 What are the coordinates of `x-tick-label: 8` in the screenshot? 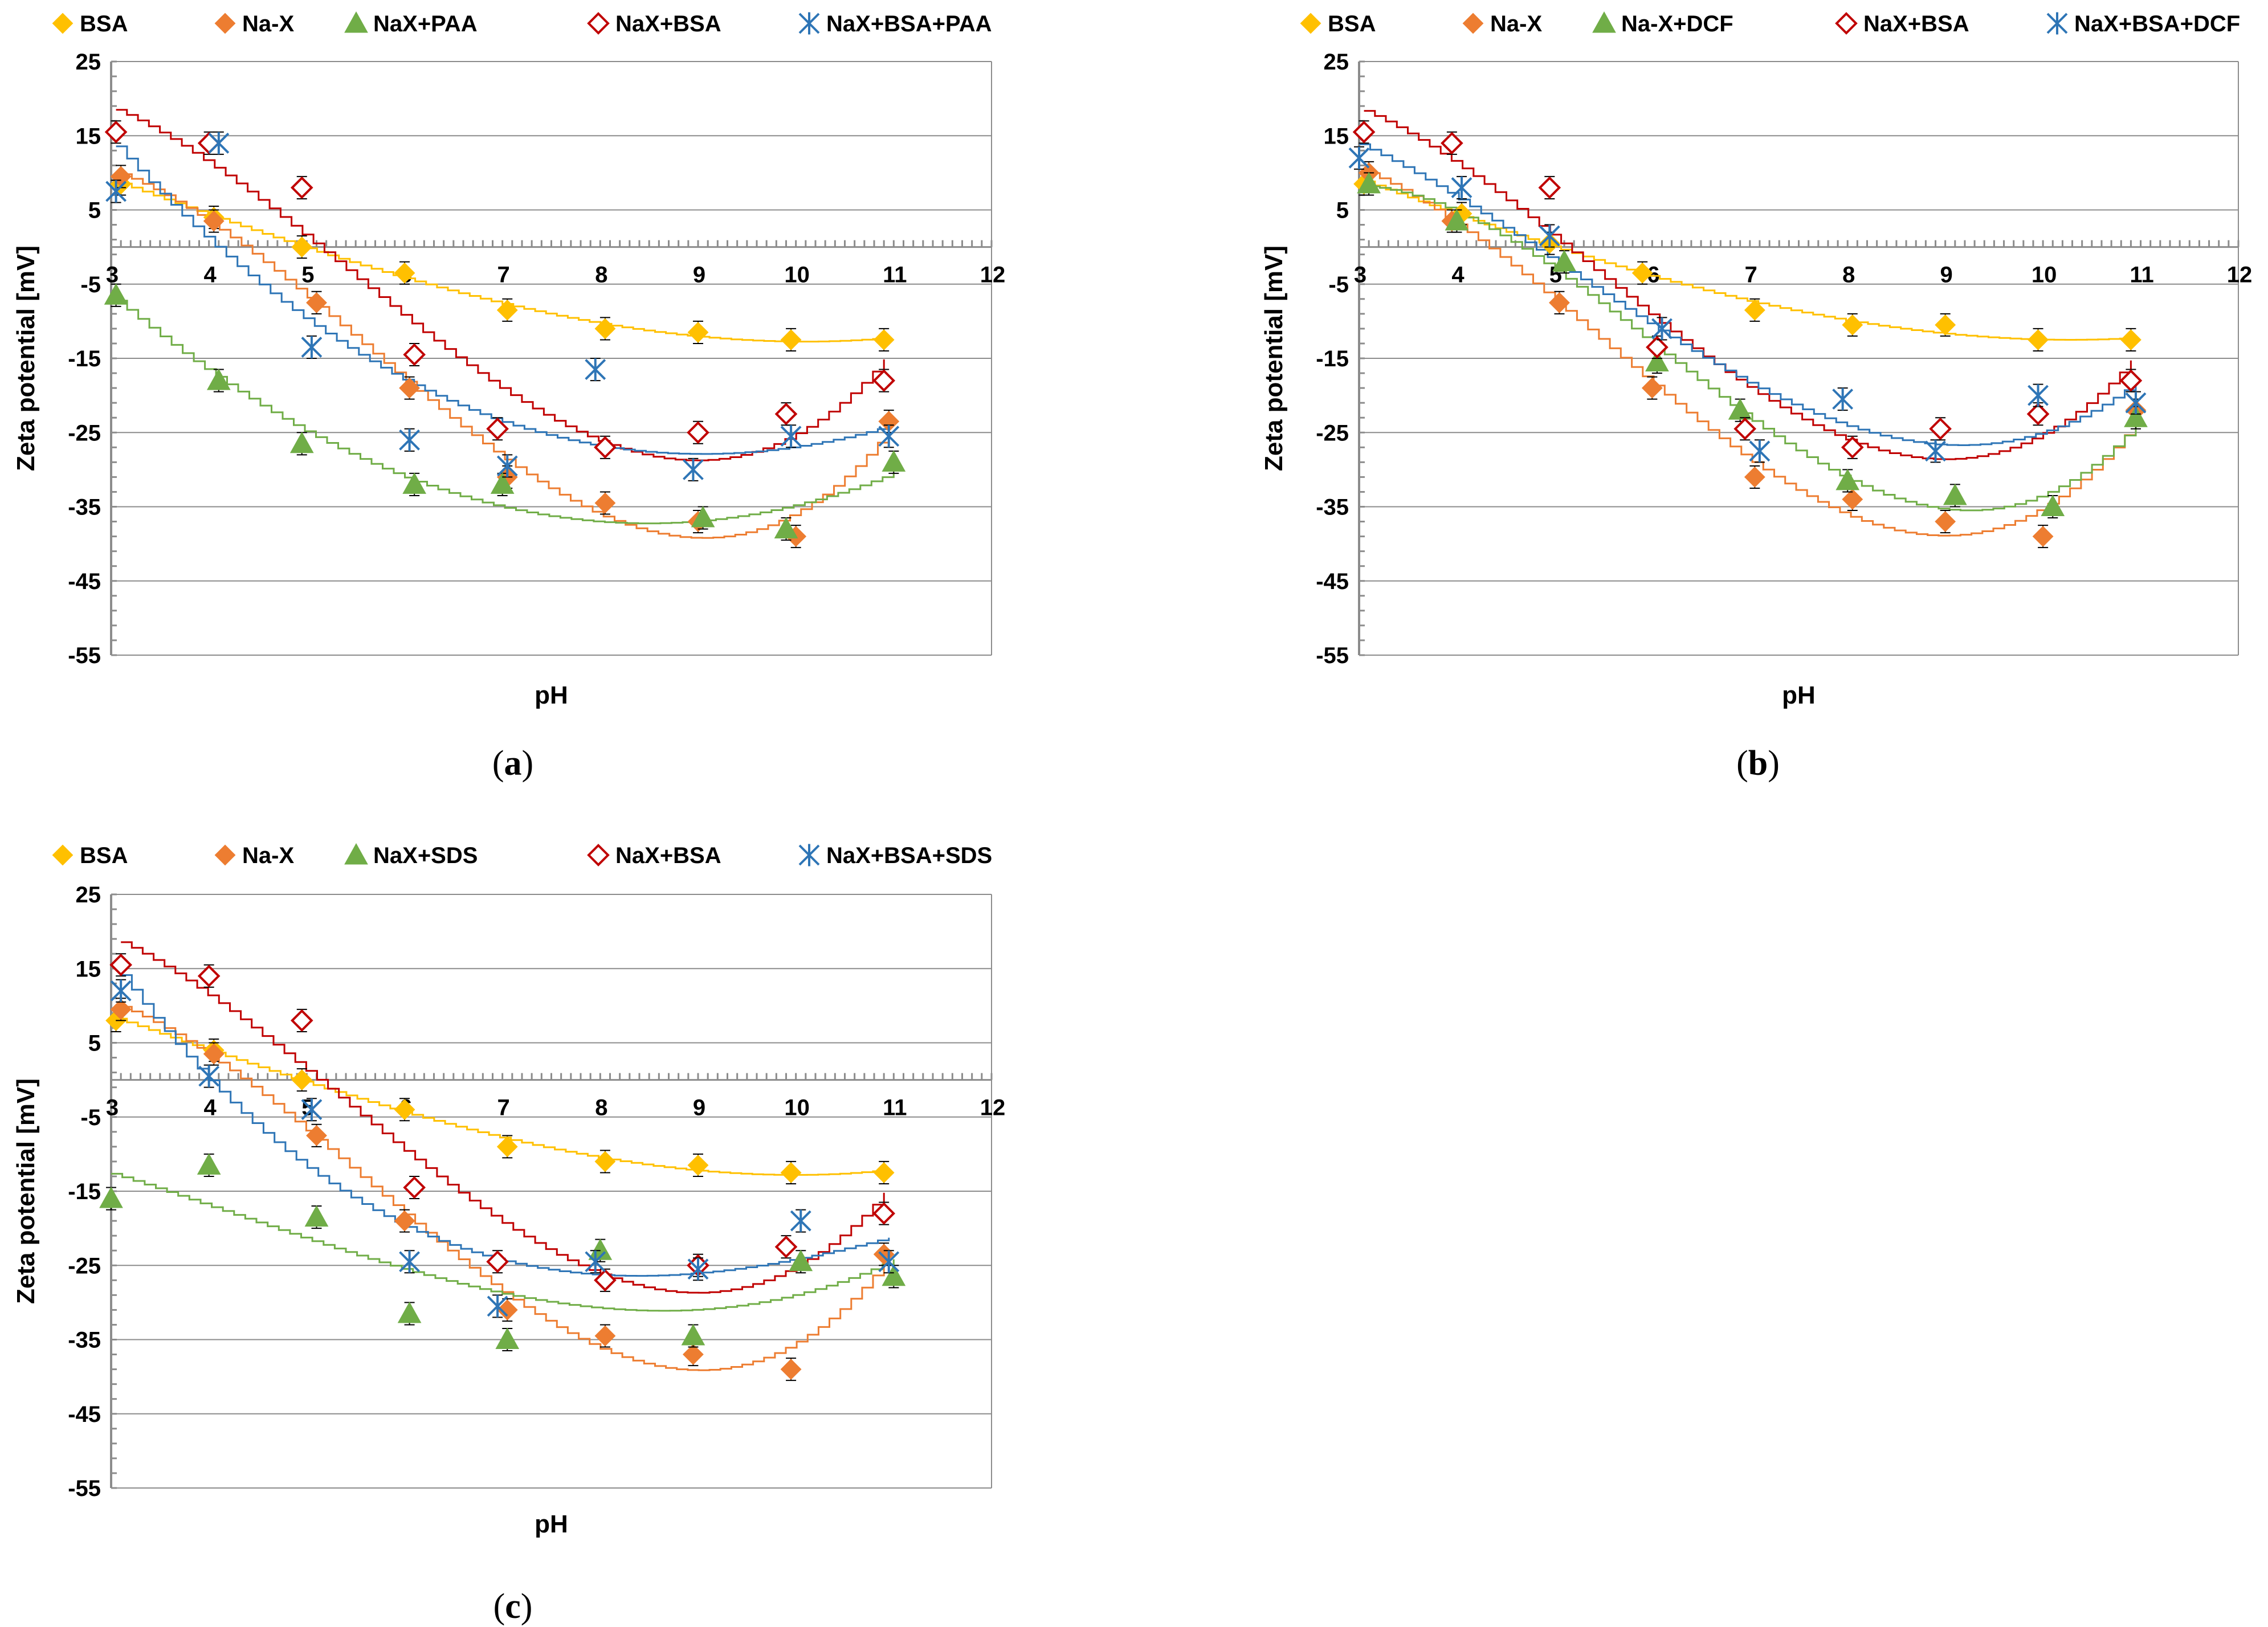 It's located at (1848, 275).